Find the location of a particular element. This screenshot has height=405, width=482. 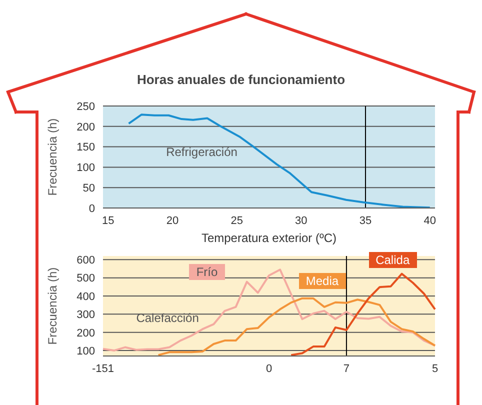

x-tick-label: 35 is located at coordinates (365, 220).